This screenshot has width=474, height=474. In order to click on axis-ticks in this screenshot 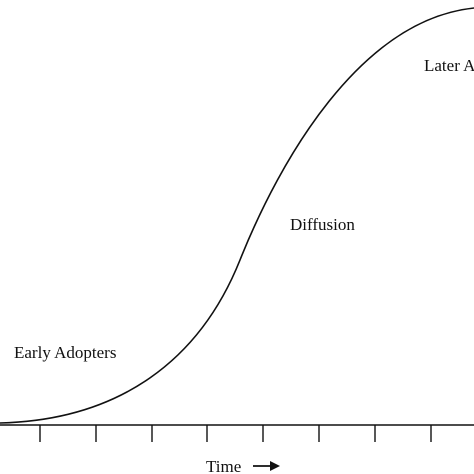, I will do `click(235, 433)`.